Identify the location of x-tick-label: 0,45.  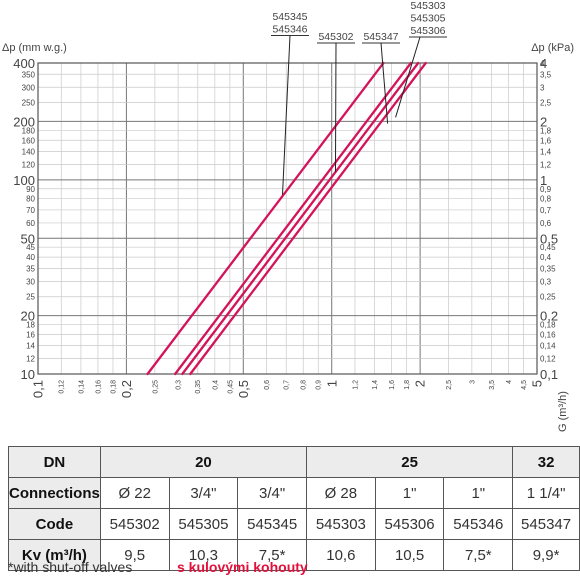
(230, 387).